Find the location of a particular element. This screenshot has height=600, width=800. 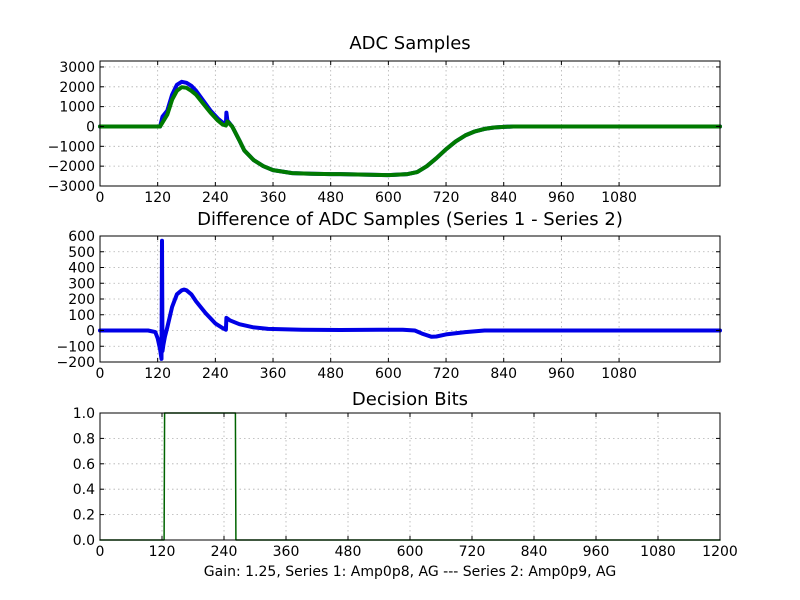

adc-chart-title: ADC Samples is located at coordinates (409, 43).